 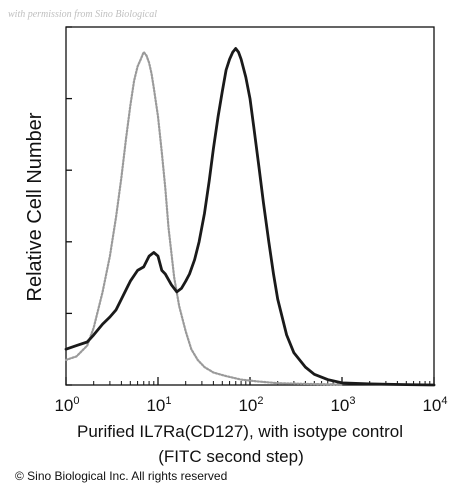 What do you see at coordinates (434, 405) in the screenshot?
I see `x-tick-label-4: 10⁴` at bounding box center [434, 405].